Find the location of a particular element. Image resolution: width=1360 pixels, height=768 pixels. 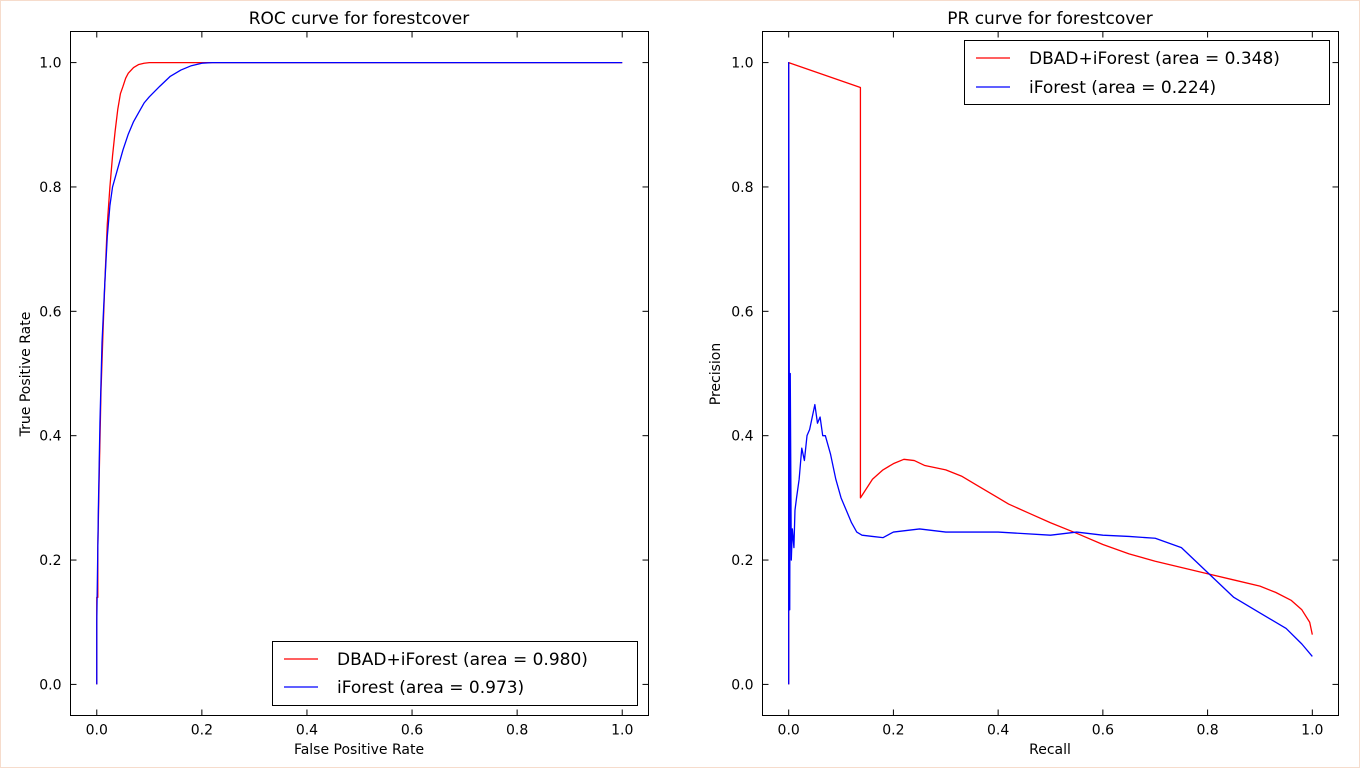

pr-xtick-label: 0.8 is located at coordinates (1207, 731).